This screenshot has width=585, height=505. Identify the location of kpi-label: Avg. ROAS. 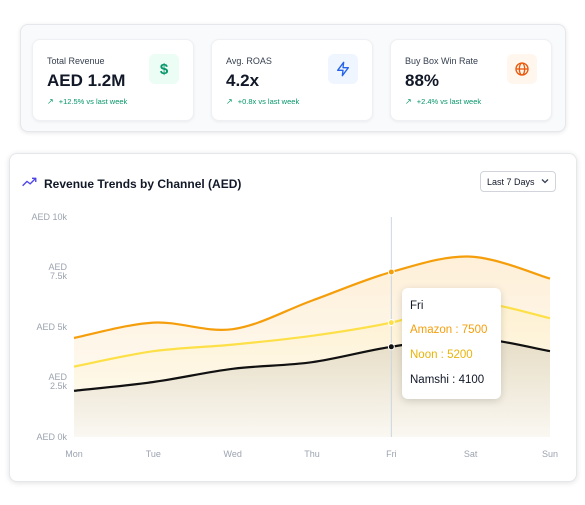
(249, 61).